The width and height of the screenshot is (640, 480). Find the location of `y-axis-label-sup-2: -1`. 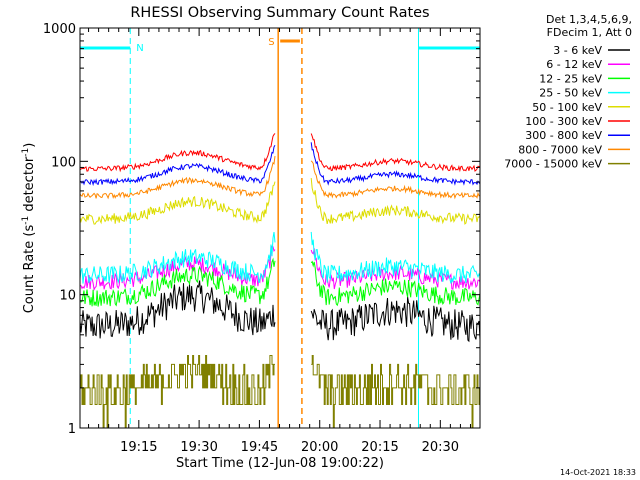

y-axis-label-sup-2: -1 is located at coordinates (26, 152).